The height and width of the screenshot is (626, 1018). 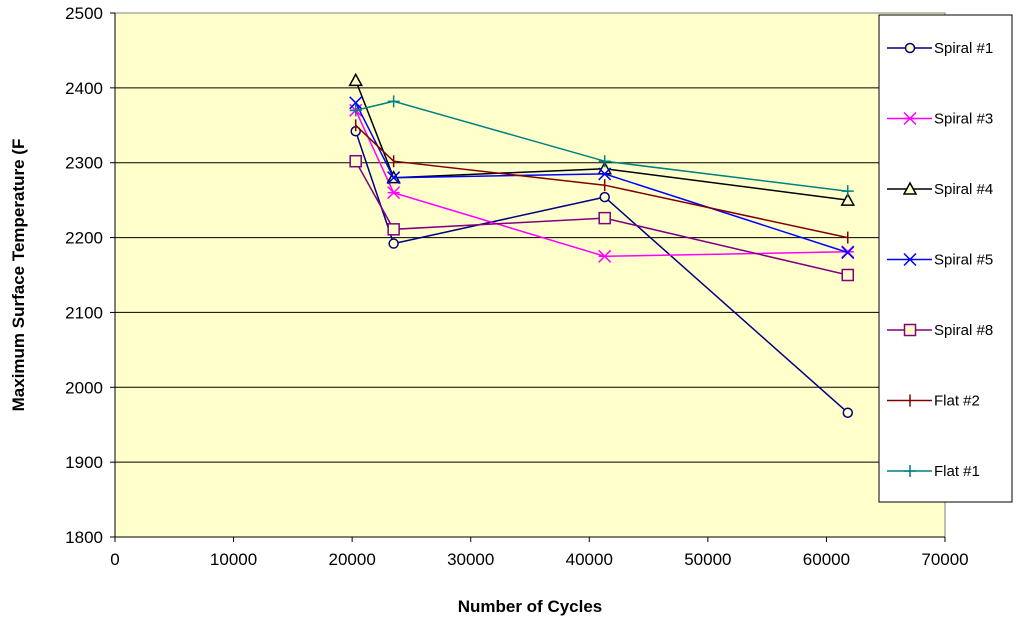 What do you see at coordinates (84, 88) in the screenshot?
I see `y-tick-label: 2400` at bounding box center [84, 88].